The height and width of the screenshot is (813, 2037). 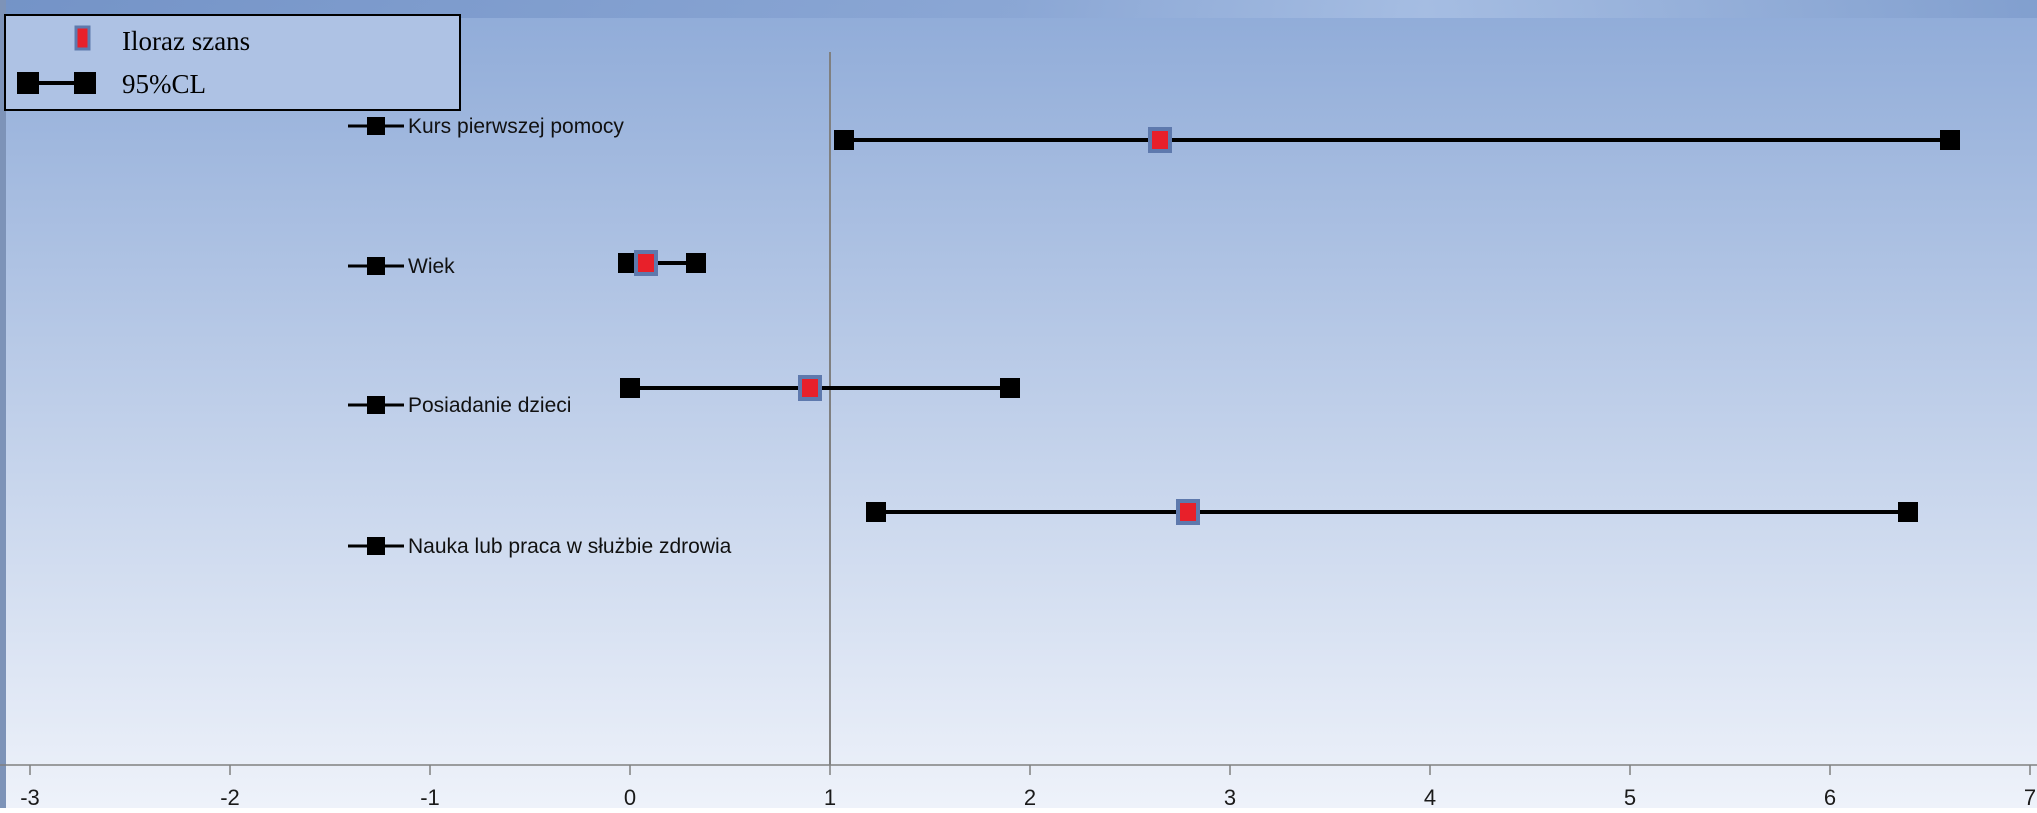 What do you see at coordinates (230, 796) in the screenshot?
I see `x-tick-label: -2` at bounding box center [230, 796].